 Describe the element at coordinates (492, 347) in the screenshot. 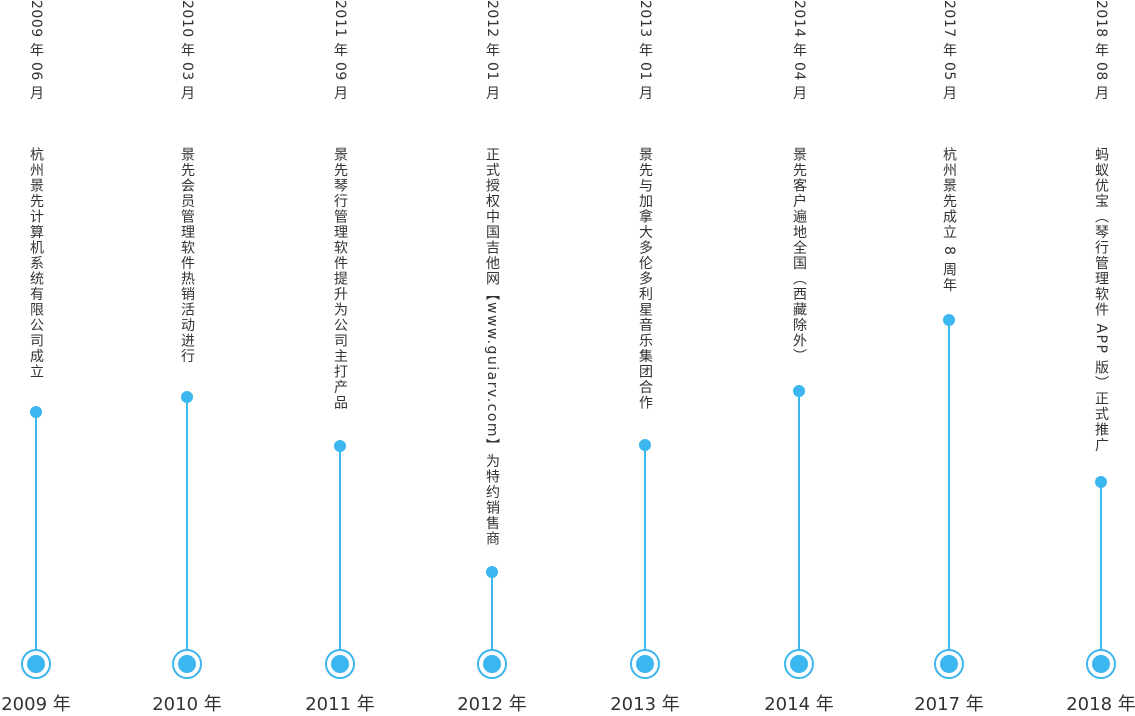

I see `milestone-event: 正式授权中国吉他网【www.guiarv.com】为特约销售商` at that location.